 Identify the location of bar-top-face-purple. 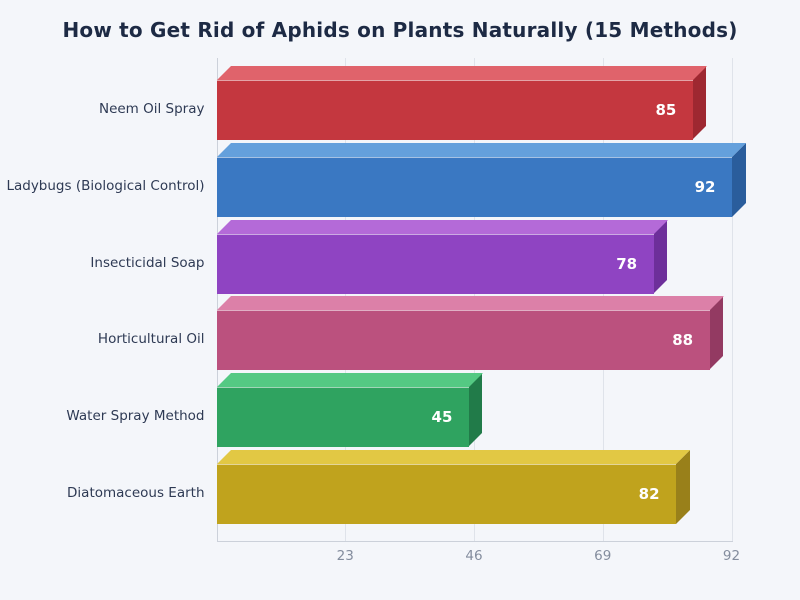
(442, 226).